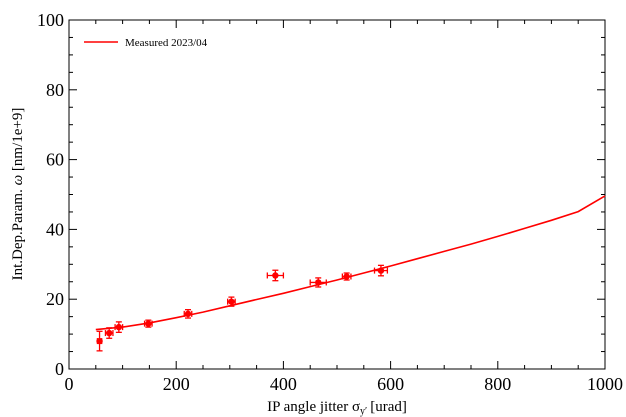 This screenshot has width=626, height=417. I want to click on y-axis-label: Int.Dep.Param. ω [nm/1e+9], so click(18, 194).